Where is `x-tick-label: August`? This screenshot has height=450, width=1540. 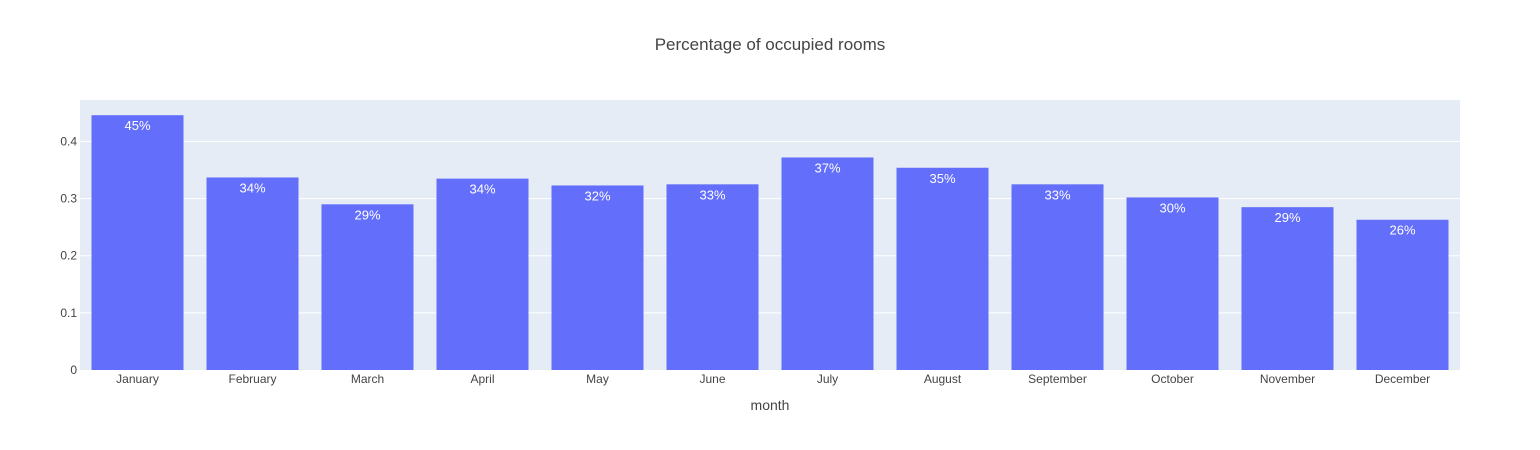
x-tick-label: August is located at coordinates (943, 379).